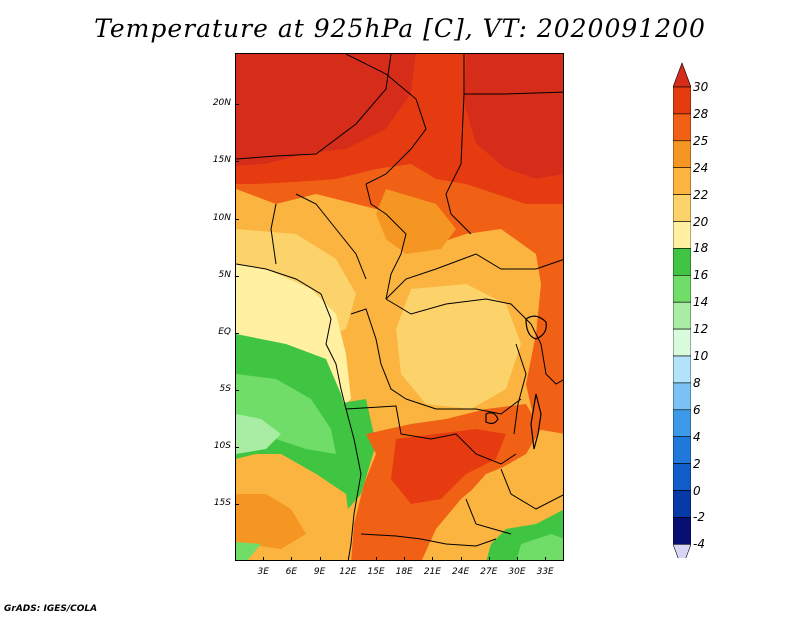 The height and width of the screenshot is (618, 800). Describe the element at coordinates (701, 248) in the screenshot. I see `colorbar-label: 18` at that location.